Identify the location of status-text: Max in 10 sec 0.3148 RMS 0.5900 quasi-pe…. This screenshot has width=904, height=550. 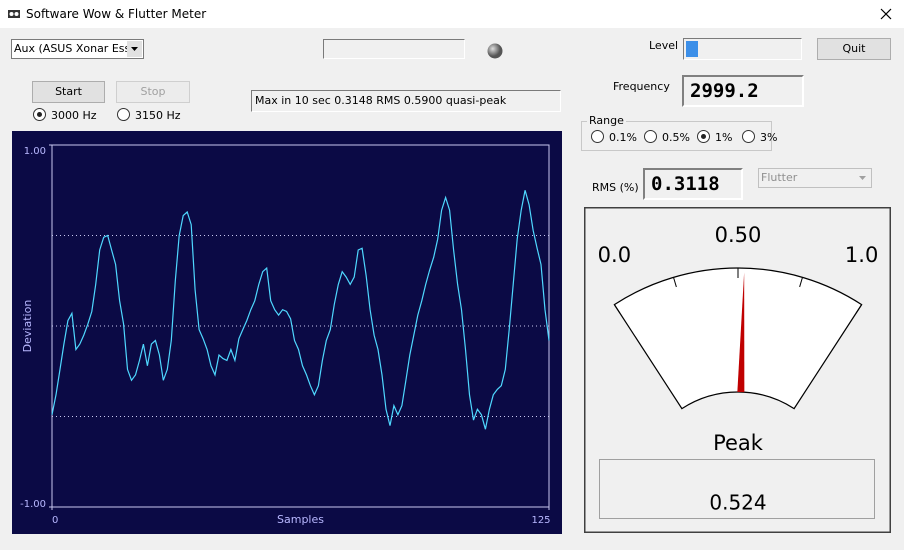
(381, 100).